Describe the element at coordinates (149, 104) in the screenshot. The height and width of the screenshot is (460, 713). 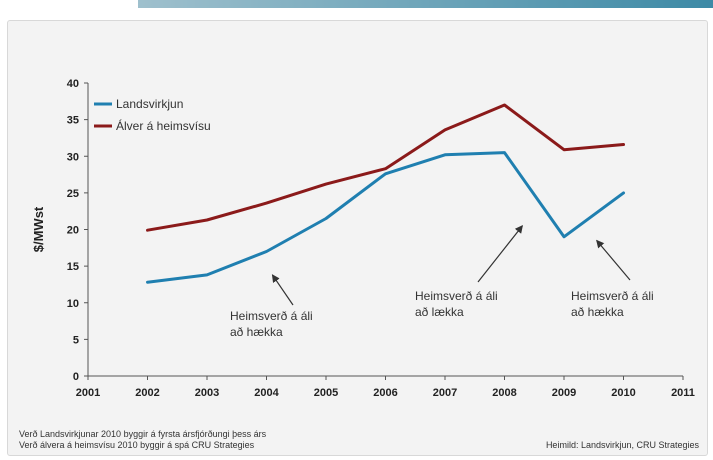
I see `legend-label-1: Landsvirkjun` at that location.